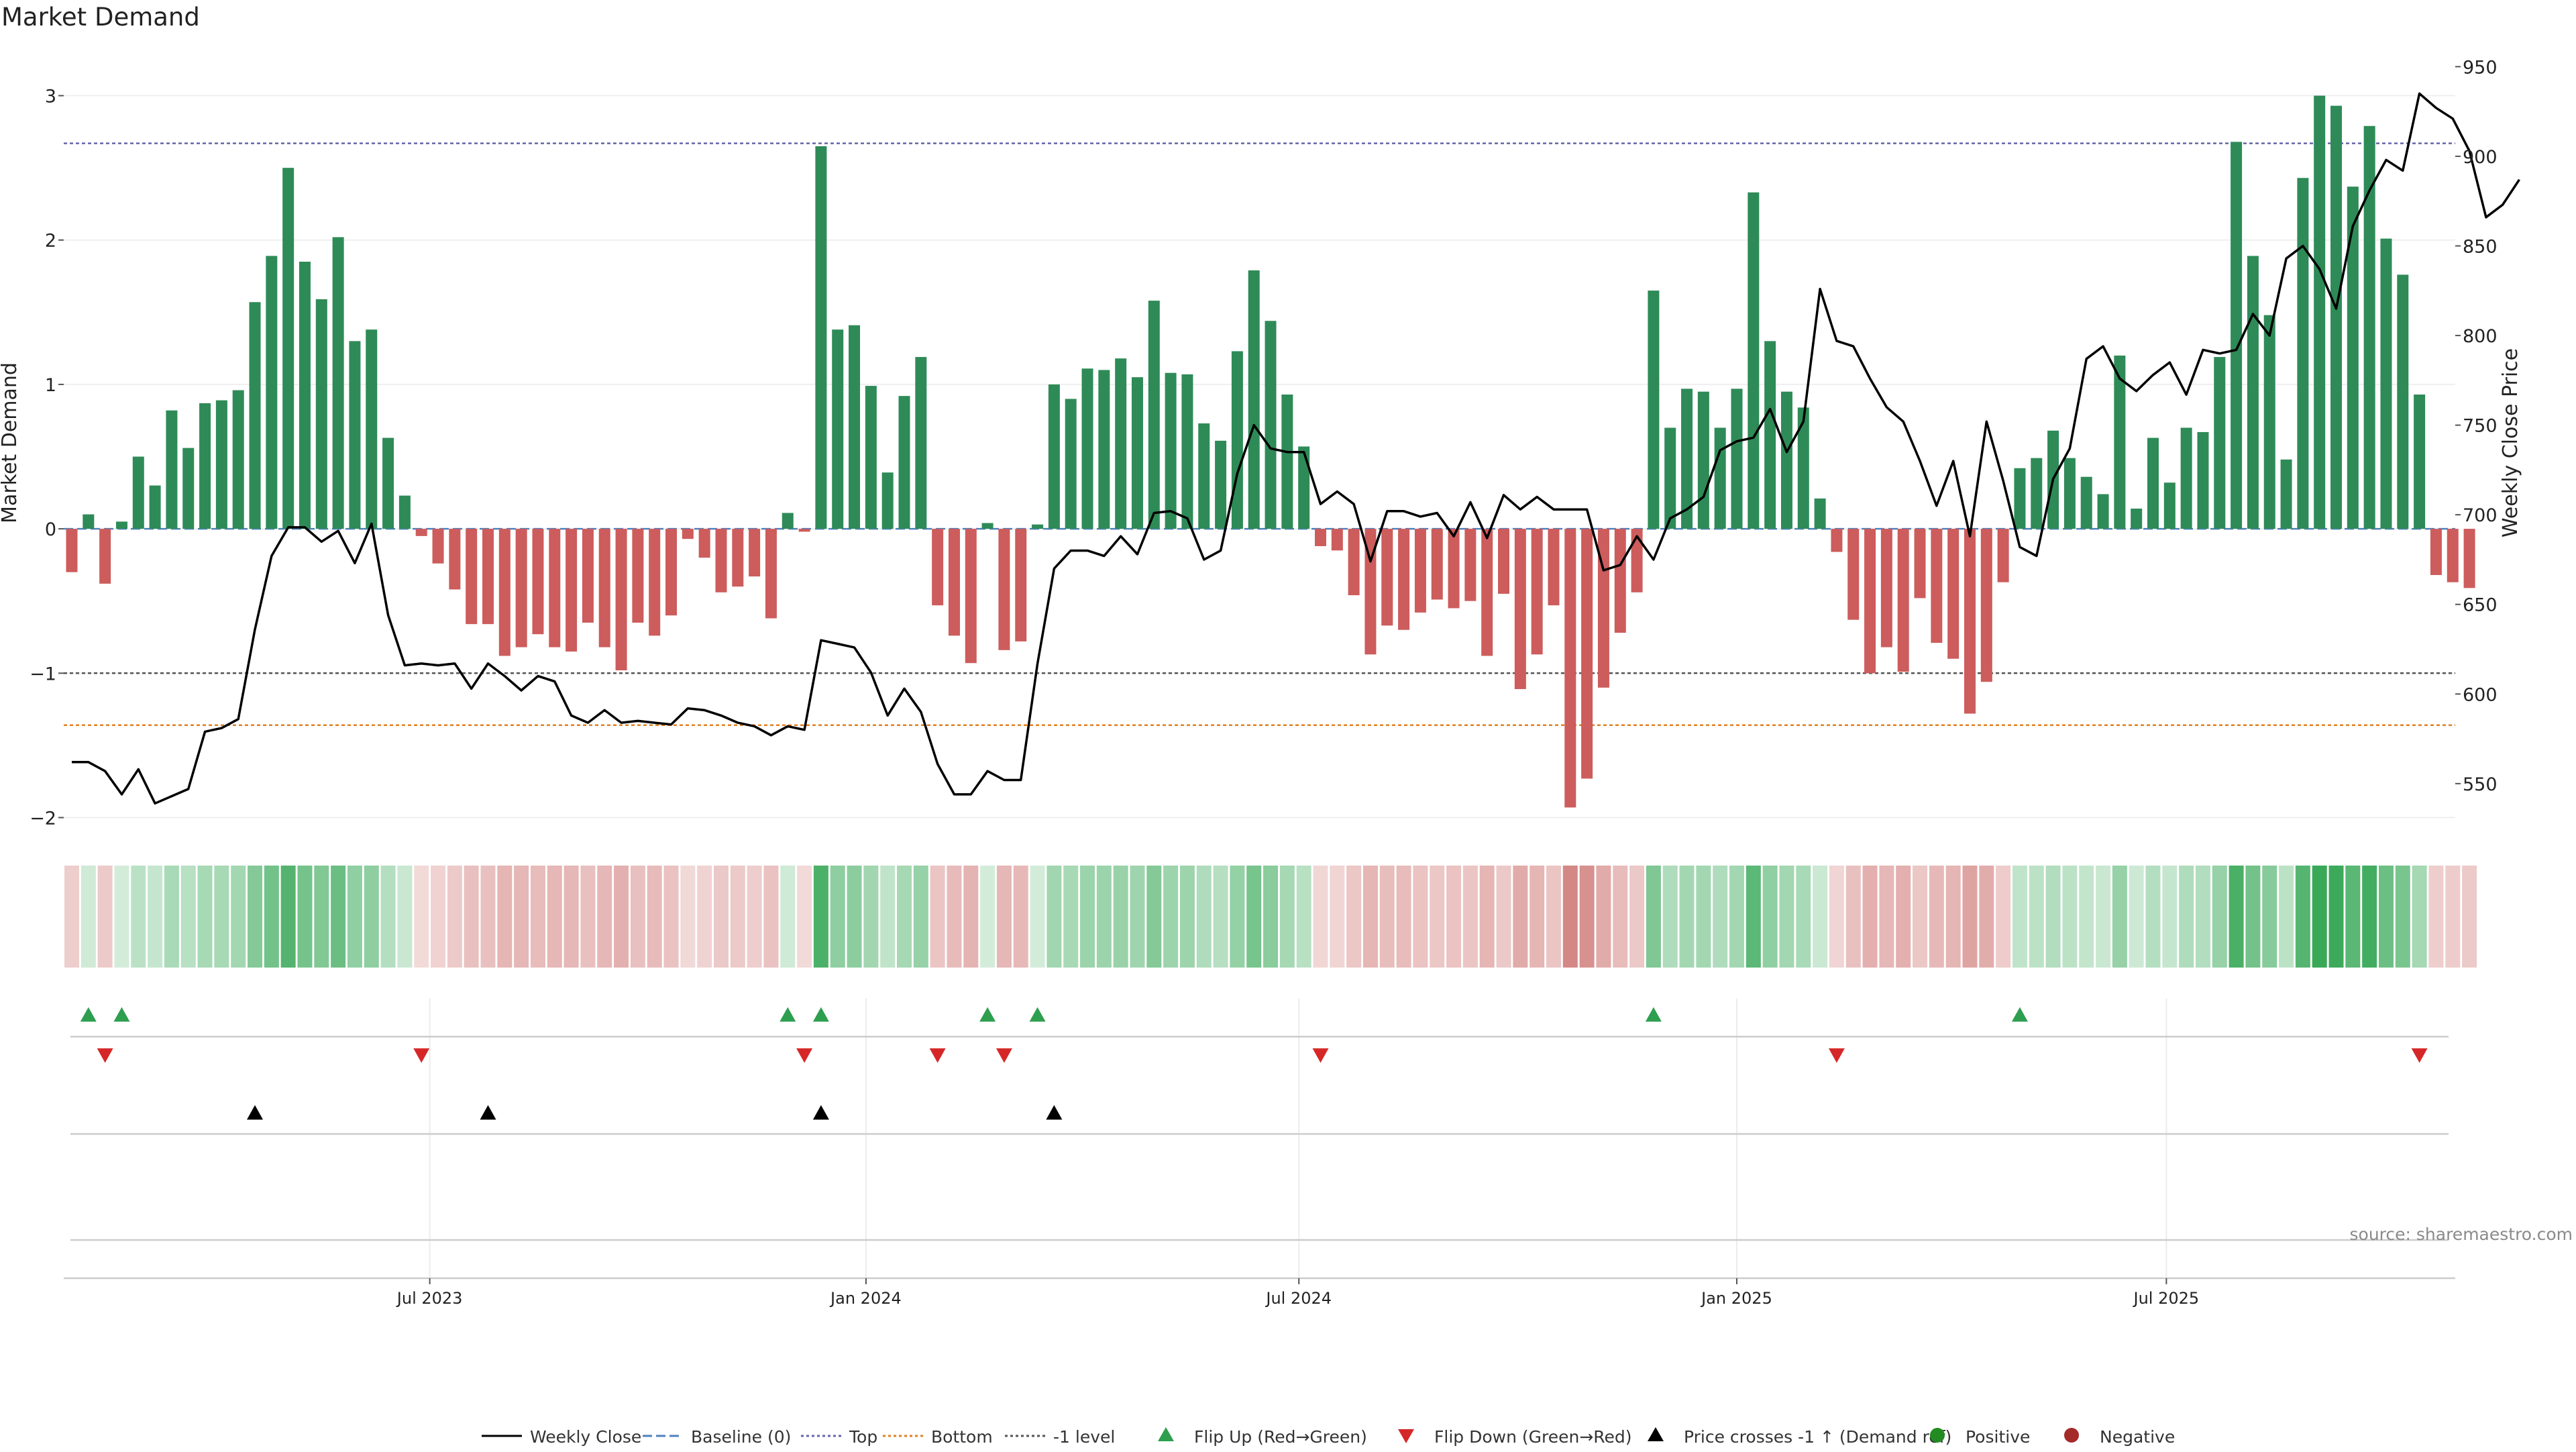  Describe the element at coordinates (1937, 1436) in the screenshot. I see `legend-swatch-dot` at that location.